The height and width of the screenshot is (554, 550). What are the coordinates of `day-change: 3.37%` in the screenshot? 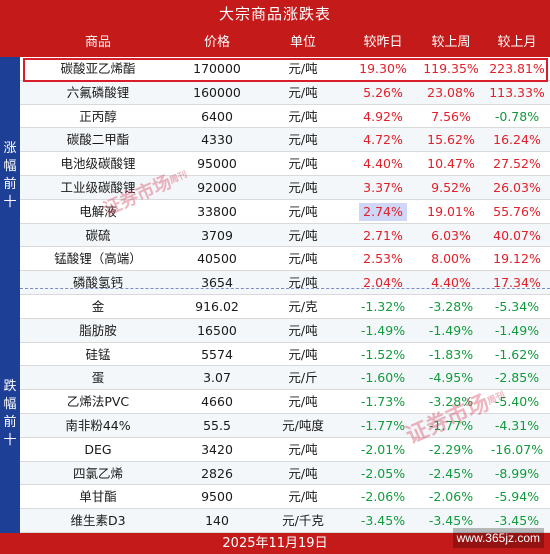 It's located at (383, 187).